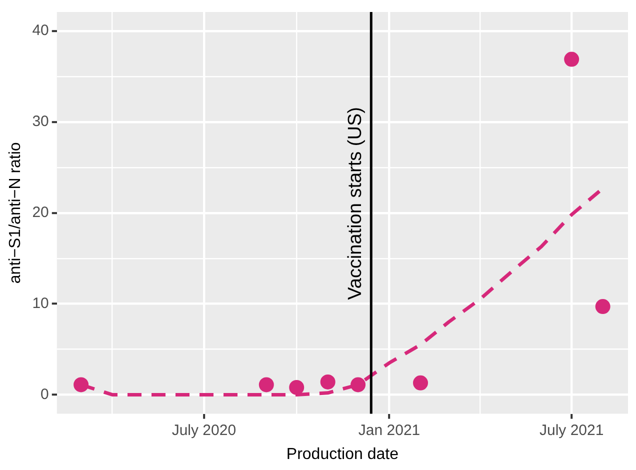  I want to click on y-tick-label: 0, so click(44, 394).